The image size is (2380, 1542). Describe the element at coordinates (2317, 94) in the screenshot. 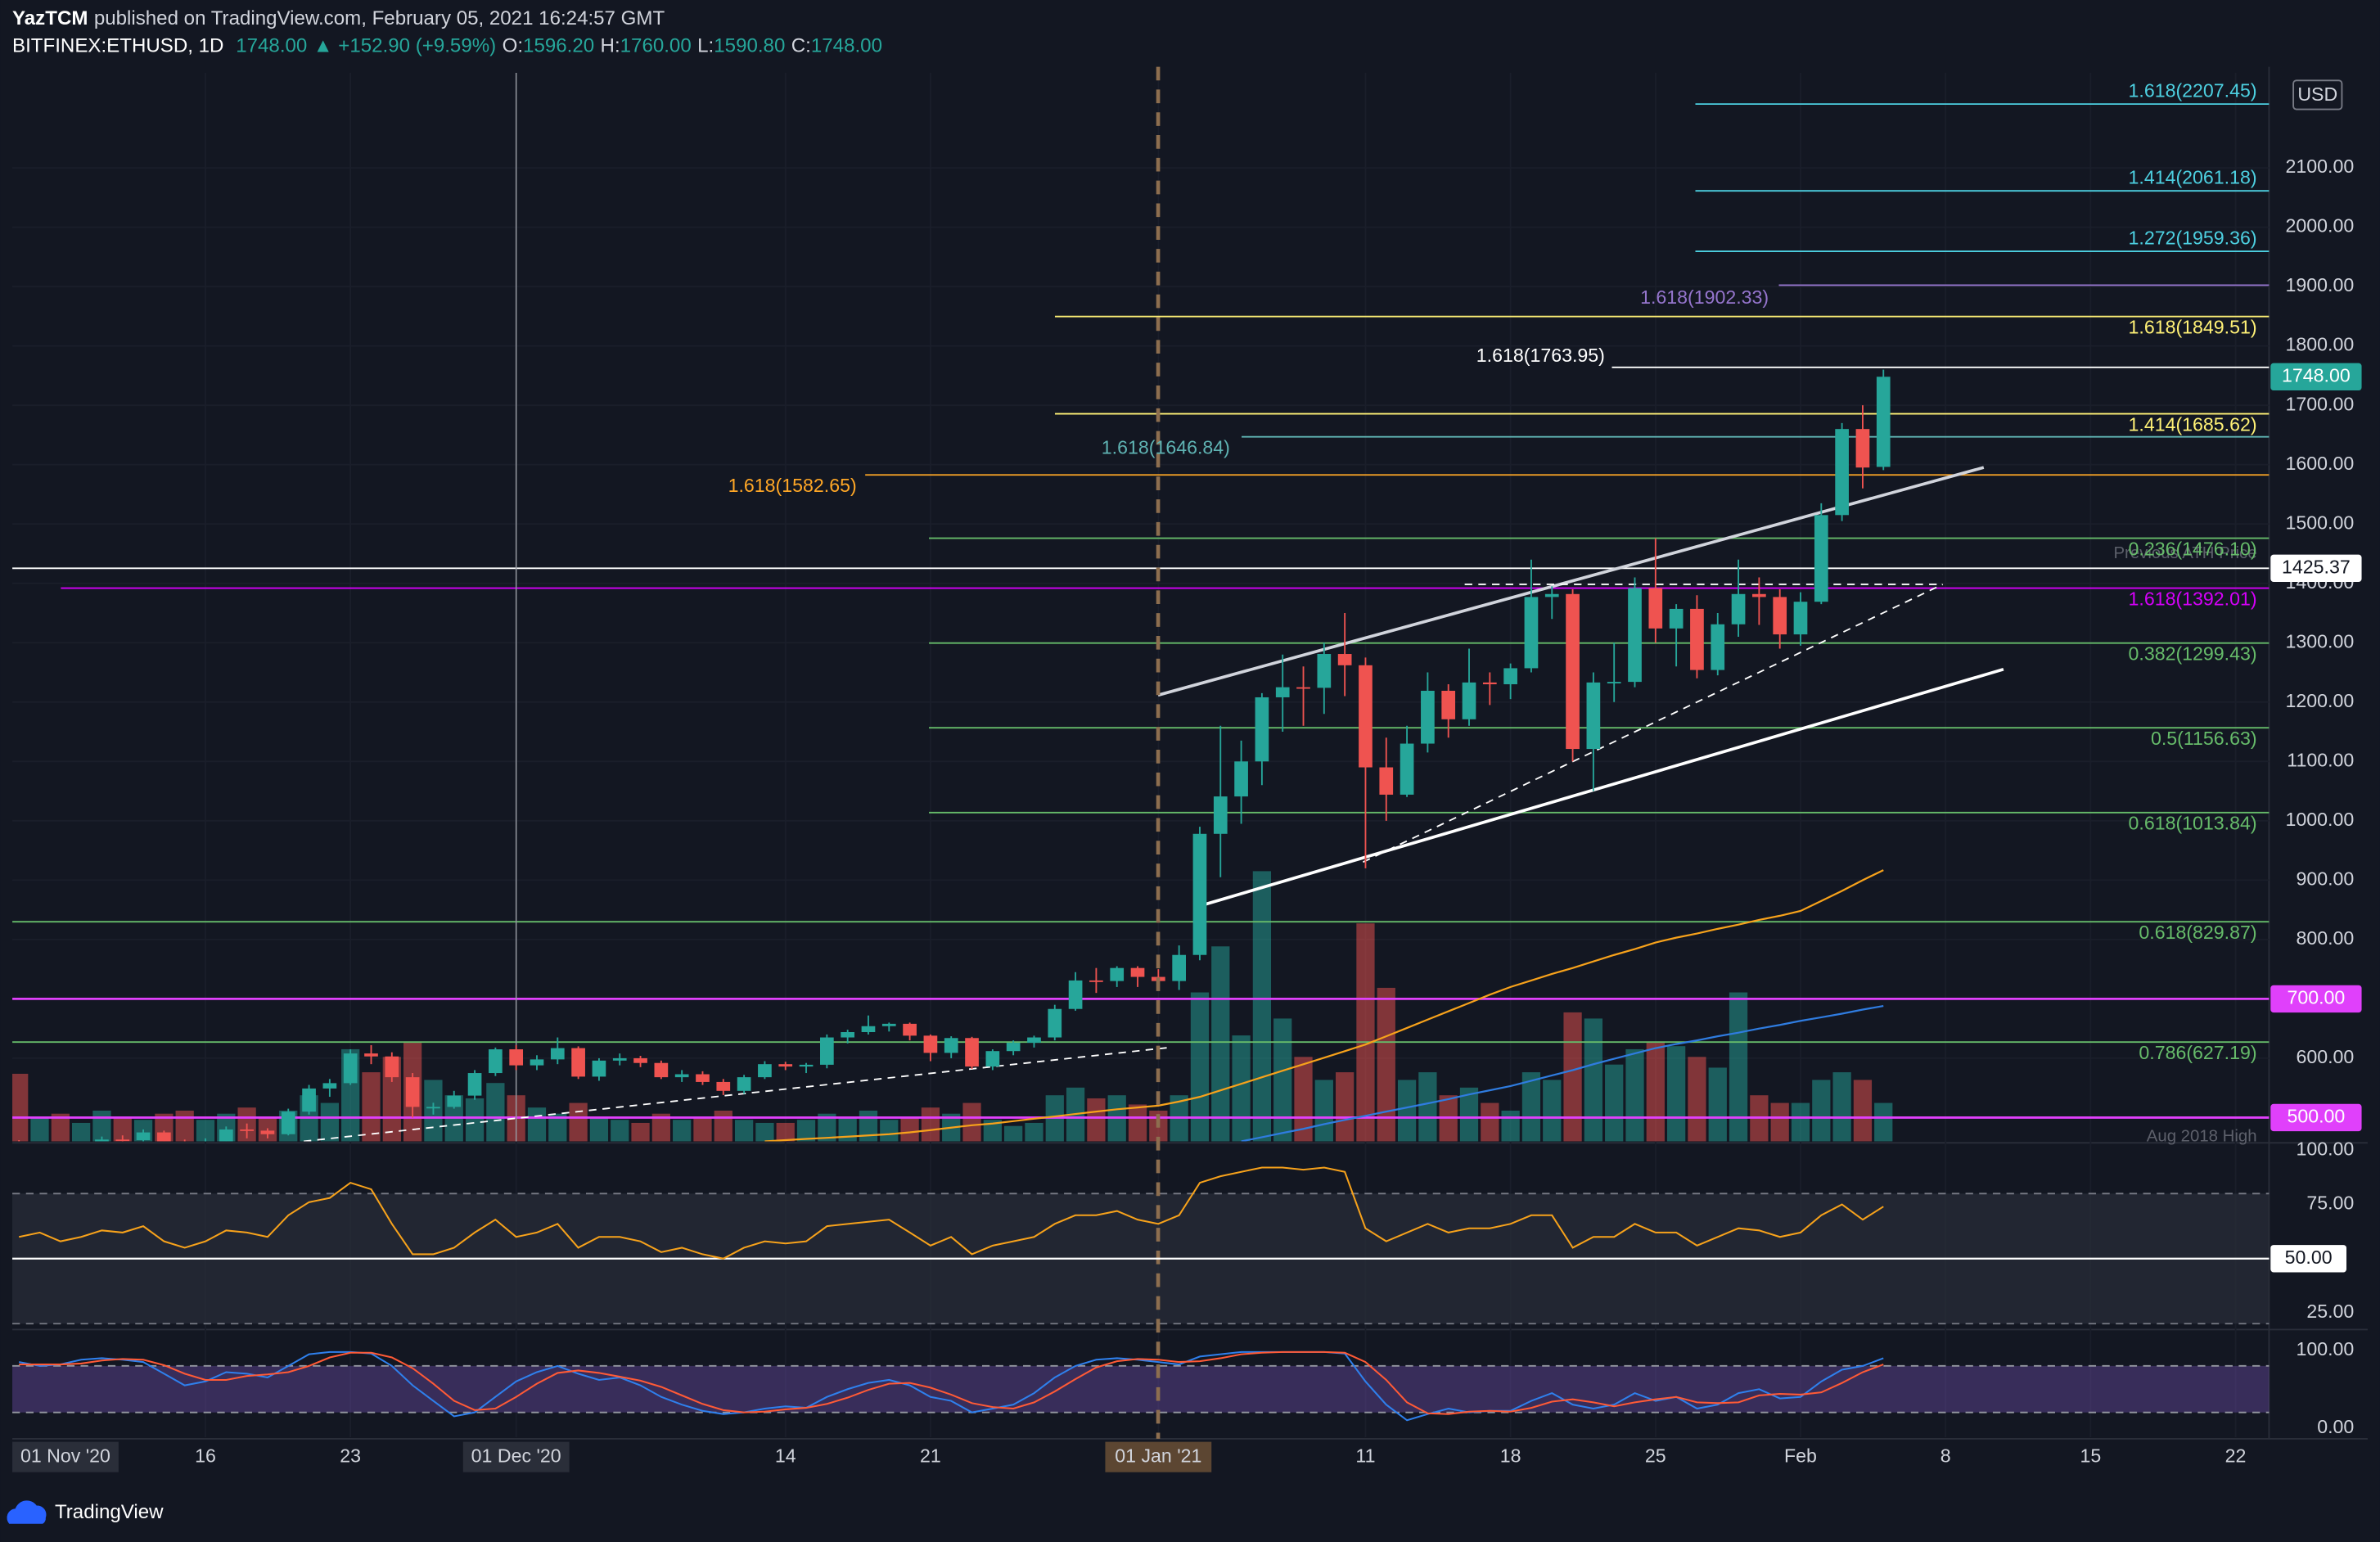

I see `currency: USD` at that location.